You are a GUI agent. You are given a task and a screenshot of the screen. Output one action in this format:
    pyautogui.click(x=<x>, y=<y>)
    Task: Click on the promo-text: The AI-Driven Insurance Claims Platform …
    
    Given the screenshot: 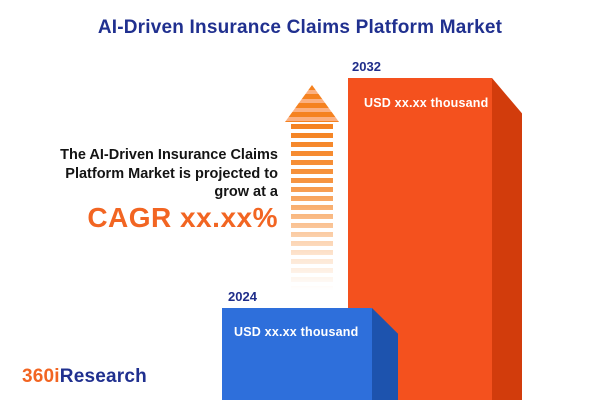 What is the action you would take?
    pyautogui.click(x=157, y=174)
    